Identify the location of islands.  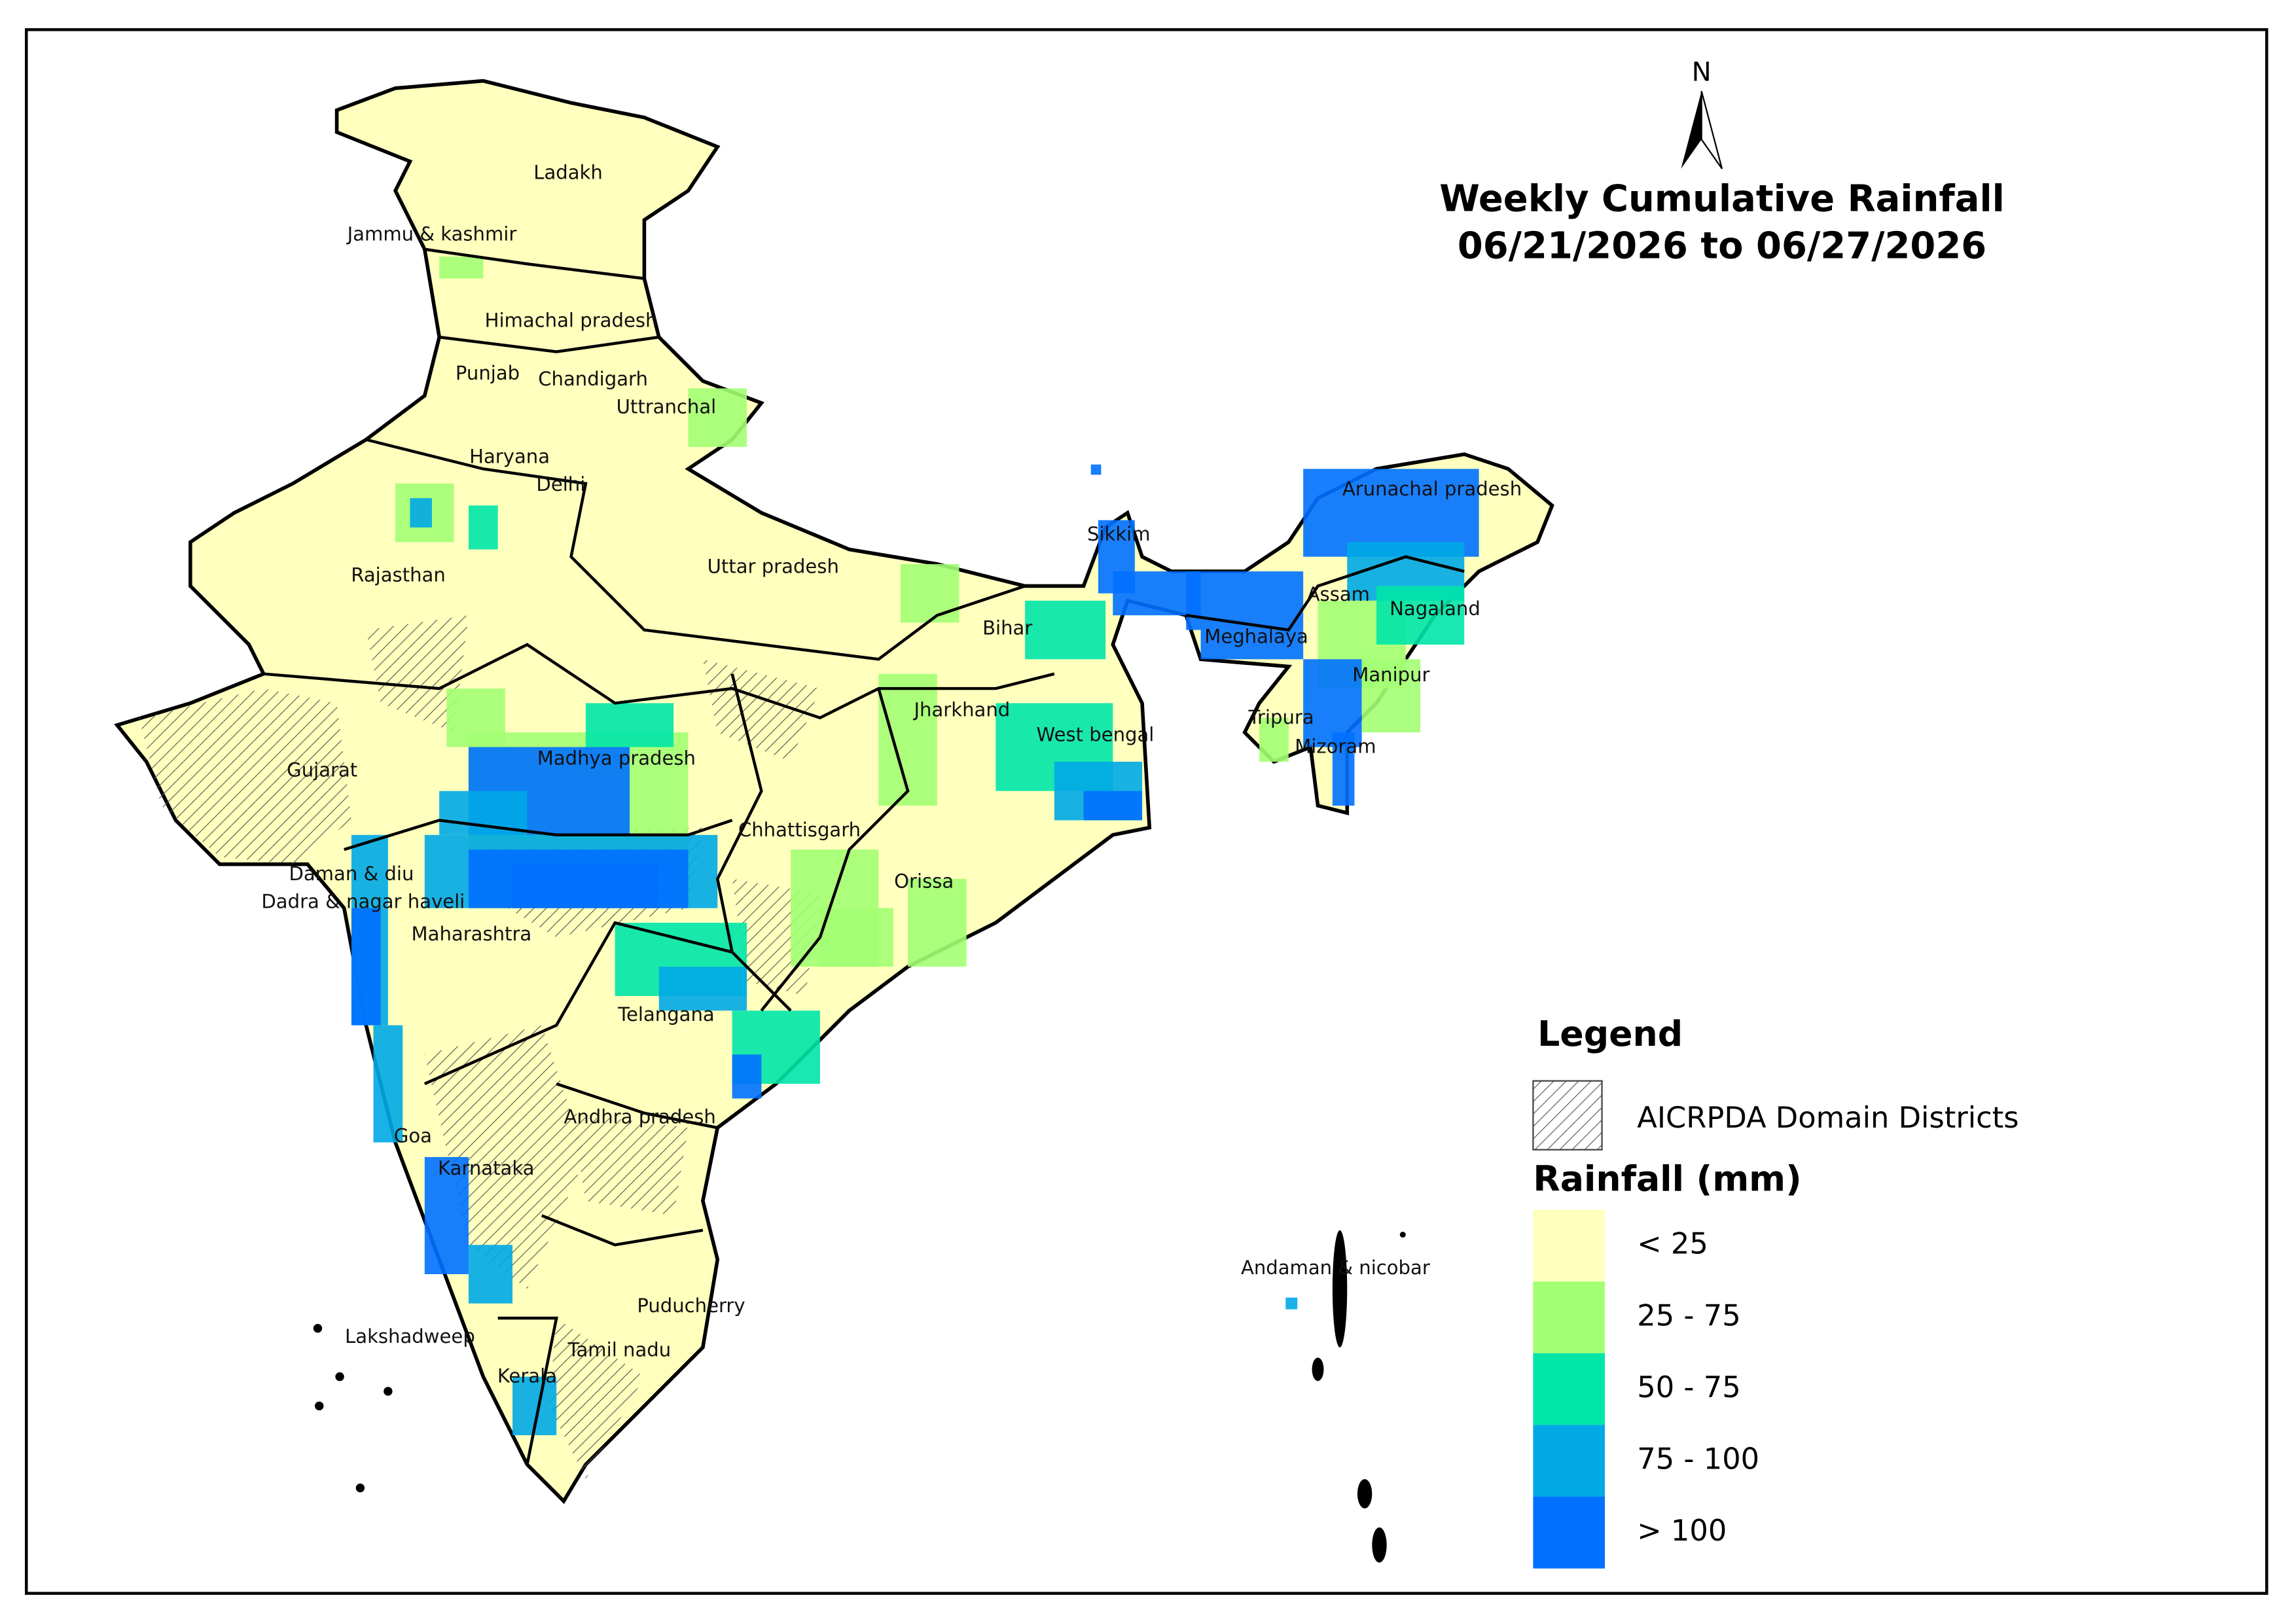
(859, 1397).